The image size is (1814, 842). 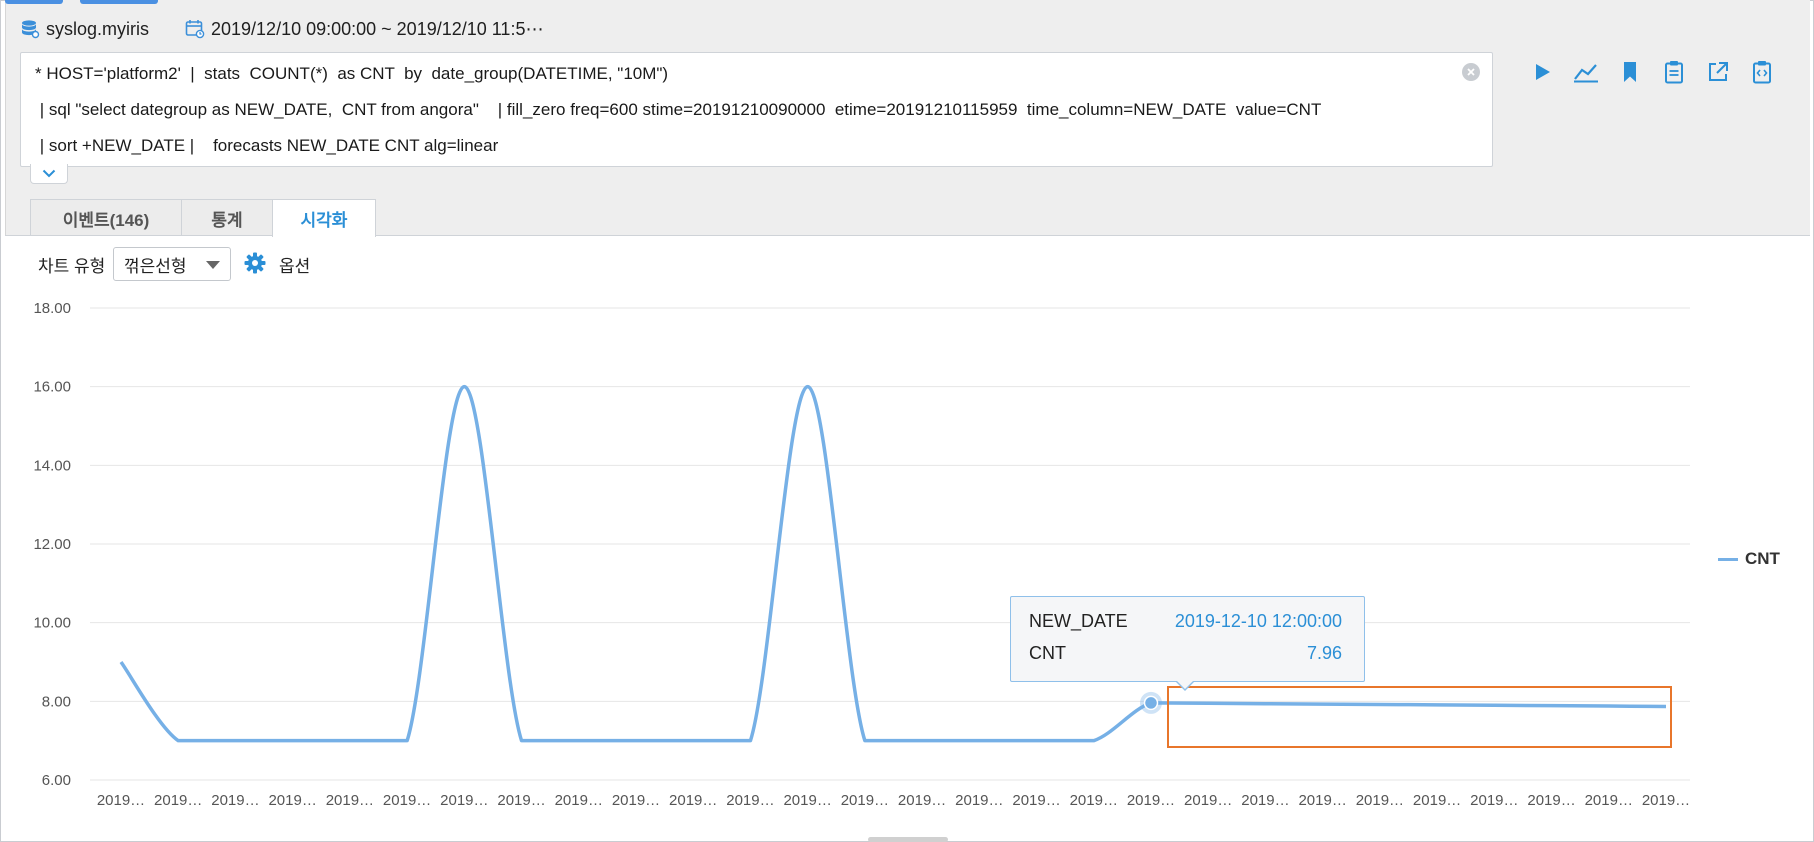 What do you see at coordinates (195, 29) in the screenshot?
I see `calendar-icon` at bounding box center [195, 29].